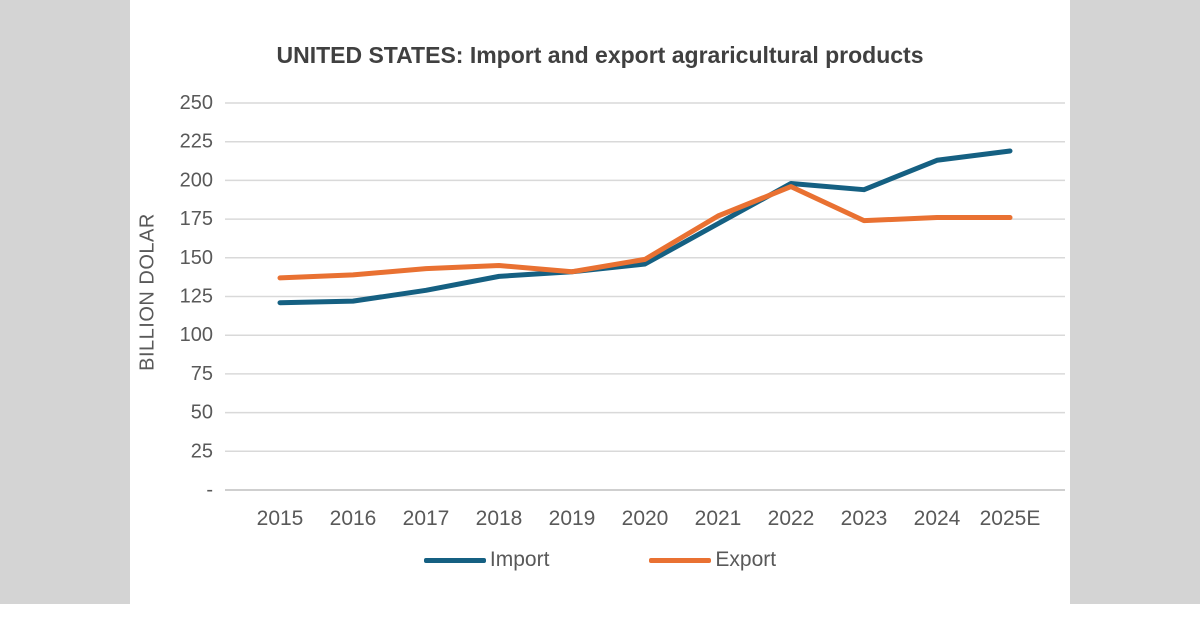 The width and height of the screenshot is (1200, 630). What do you see at coordinates (426, 518) in the screenshot?
I see `x-tick-label: 2017` at bounding box center [426, 518].